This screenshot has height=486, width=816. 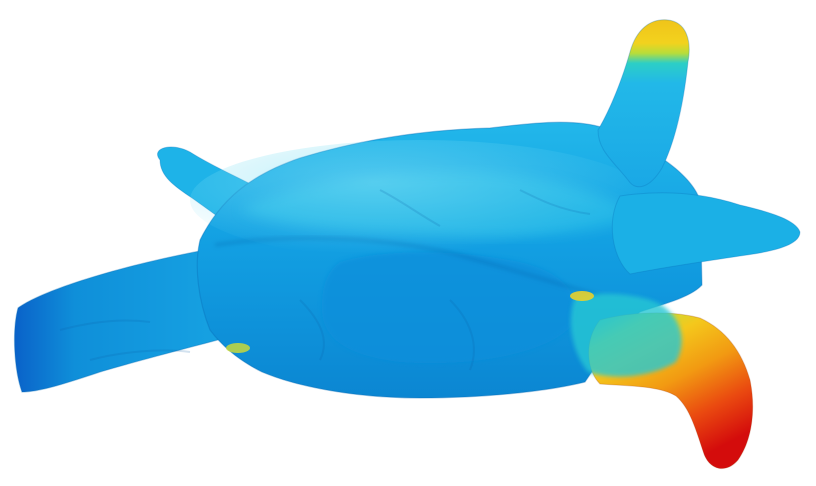 I want to click on lower-left-hotspot, so click(x=238, y=348).